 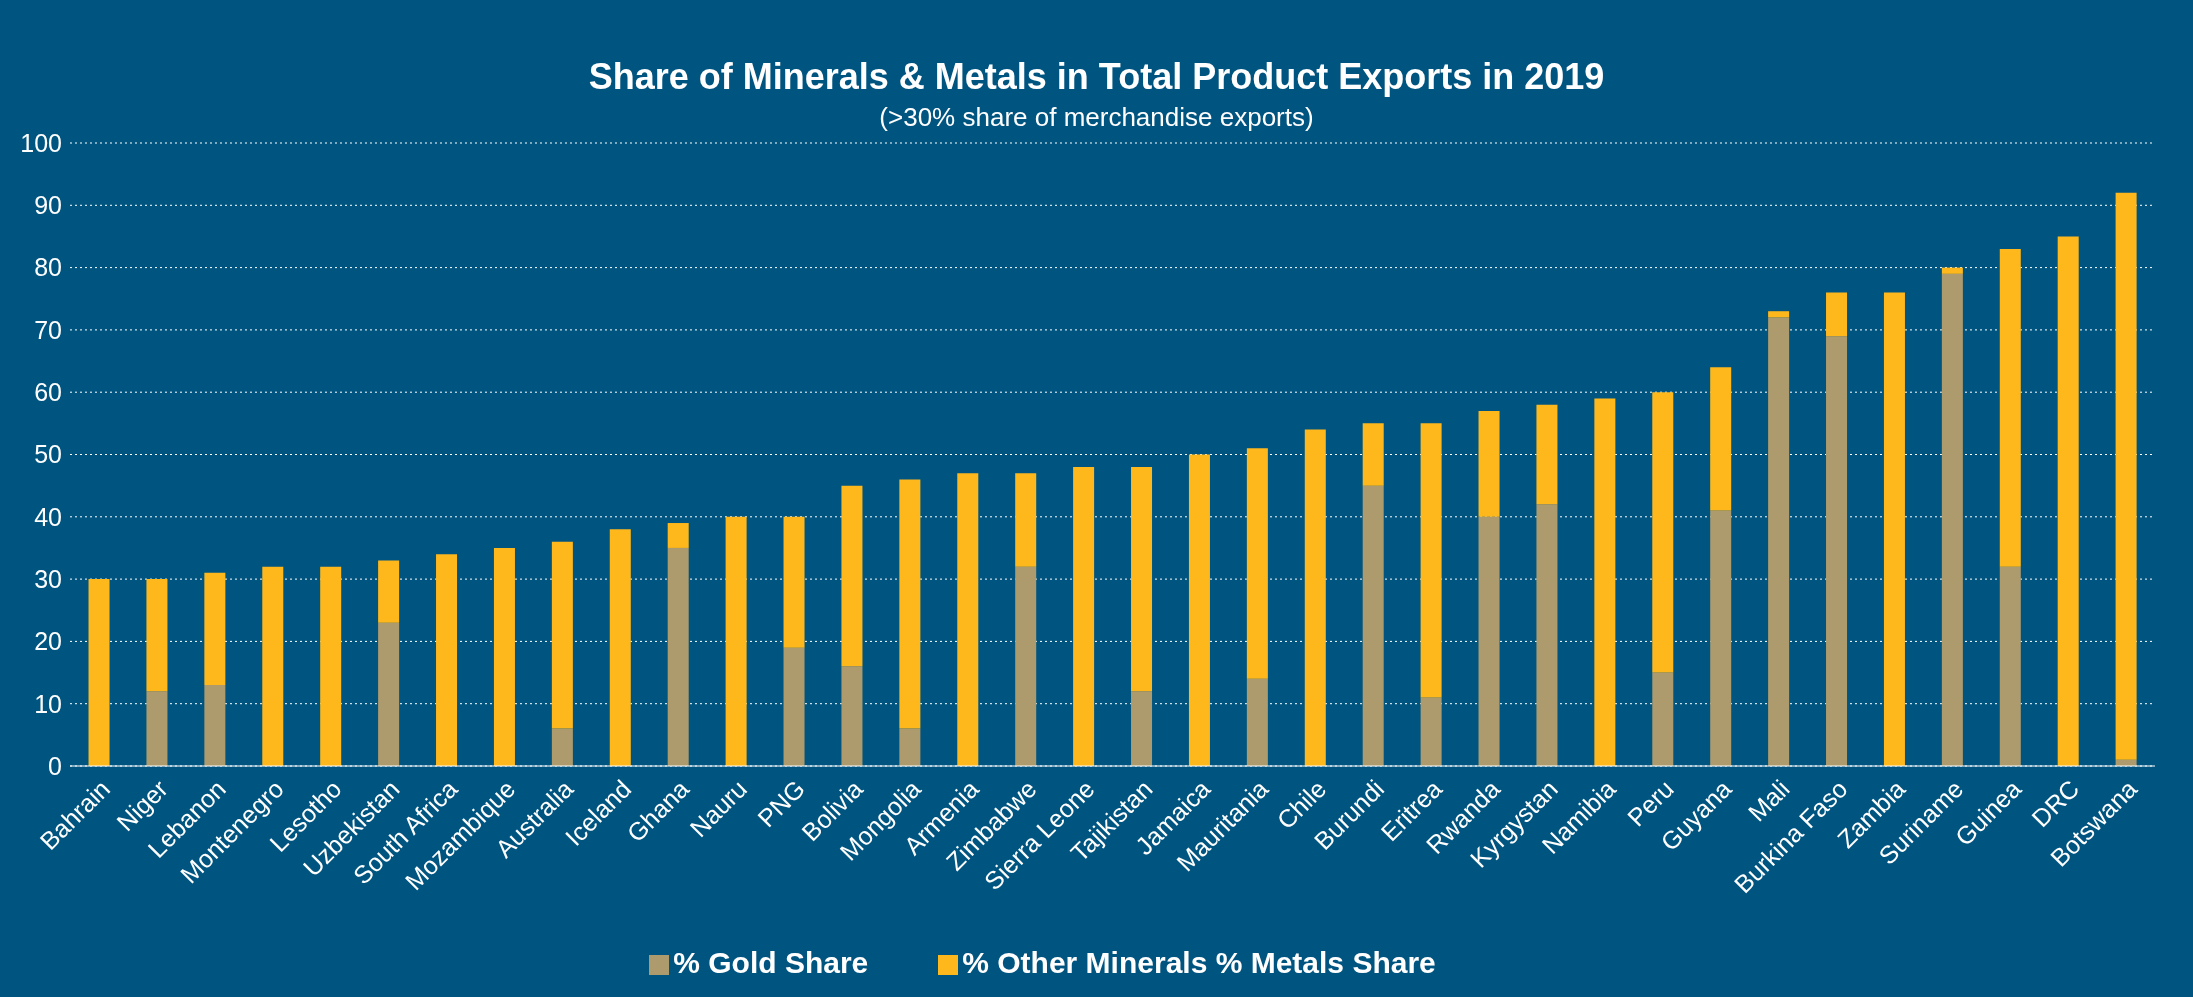 What do you see at coordinates (771, 962) in the screenshot?
I see `legend-label: % Gold Share` at bounding box center [771, 962].